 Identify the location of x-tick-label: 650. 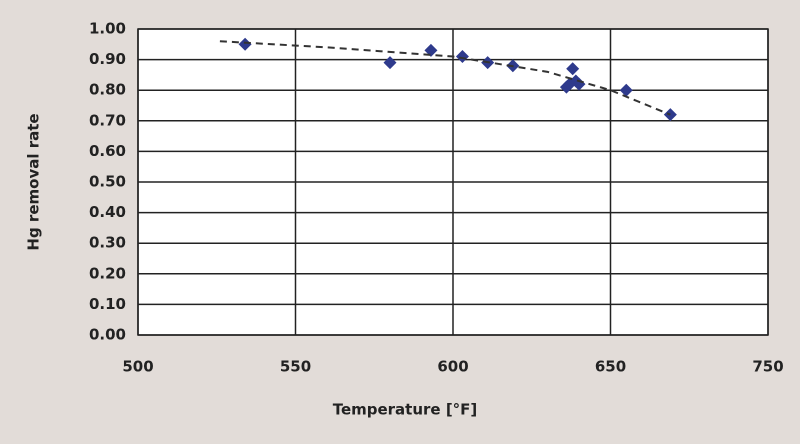
(610, 367).